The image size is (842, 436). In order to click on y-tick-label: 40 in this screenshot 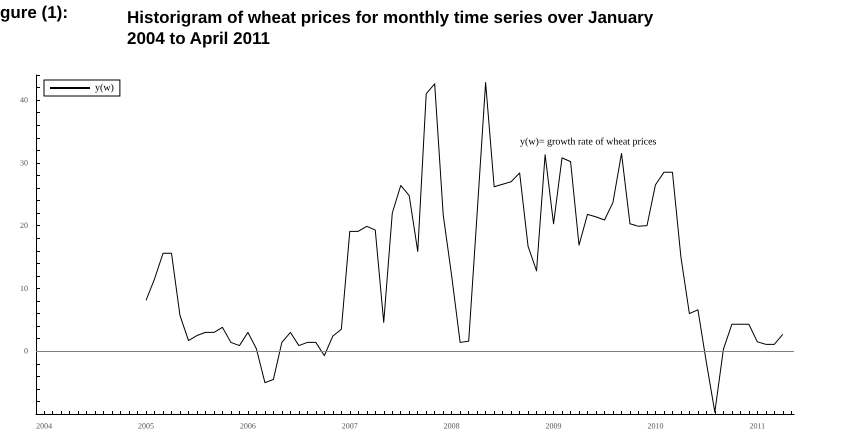, I will do `click(24, 100)`.